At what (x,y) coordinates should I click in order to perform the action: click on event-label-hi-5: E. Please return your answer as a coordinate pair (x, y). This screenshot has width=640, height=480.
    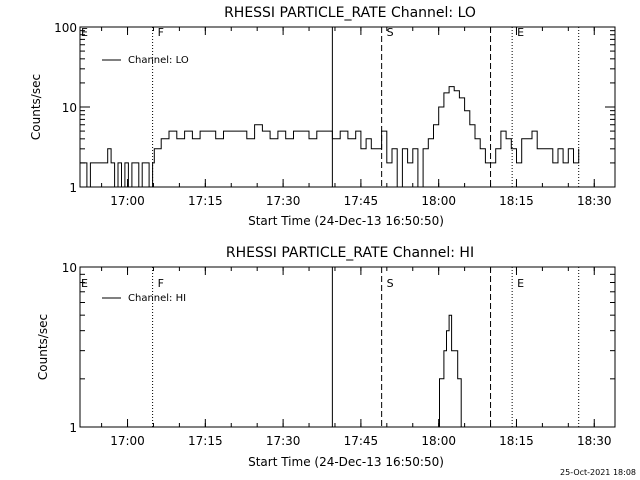
    Looking at the image, I should click on (520, 283).